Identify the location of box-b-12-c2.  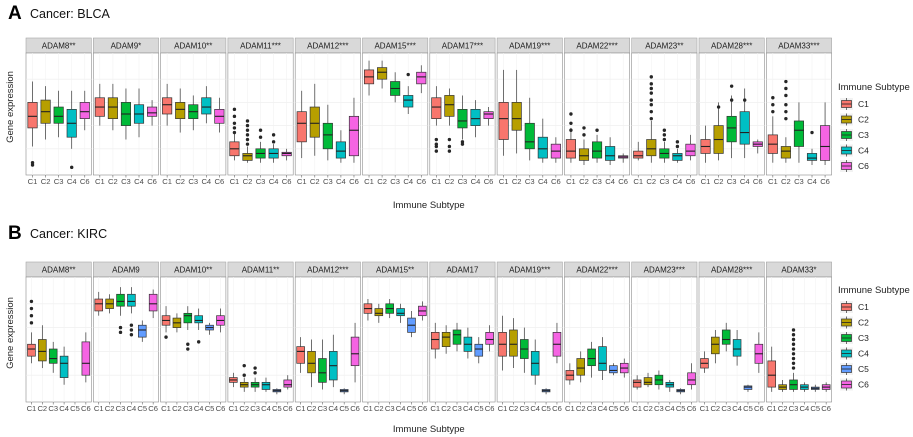
(782, 385).